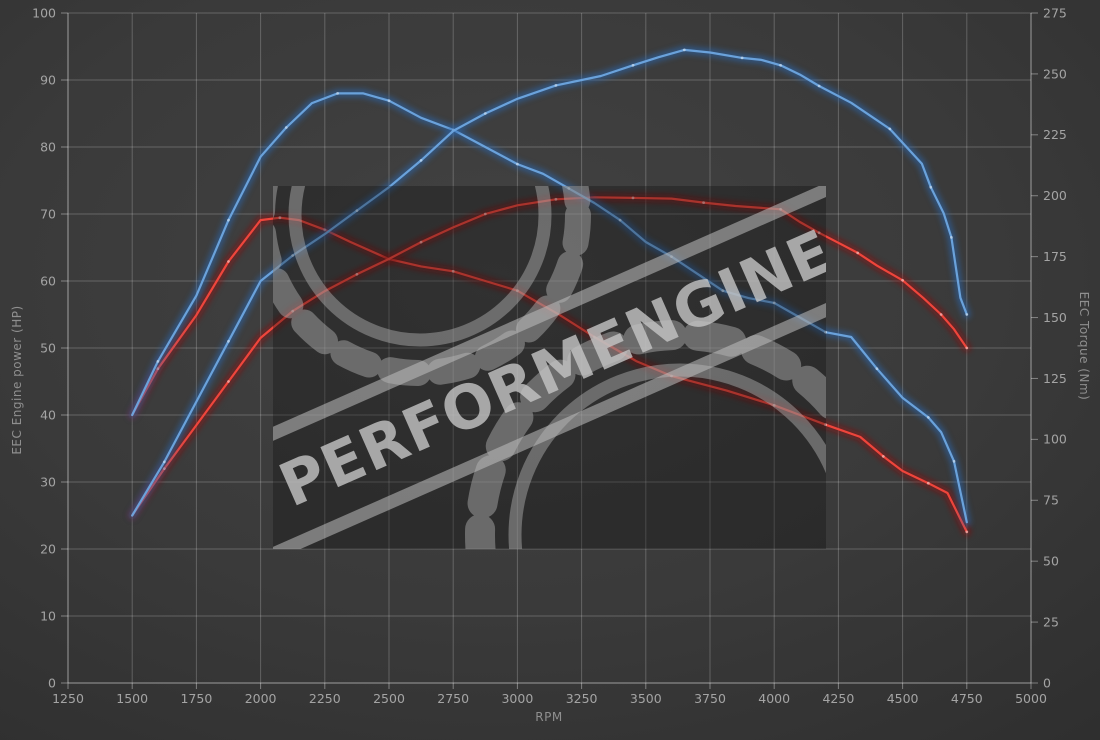 The width and height of the screenshot is (1100, 740). Describe the element at coordinates (48, 79) in the screenshot. I see `tick-label-left: 90` at that location.